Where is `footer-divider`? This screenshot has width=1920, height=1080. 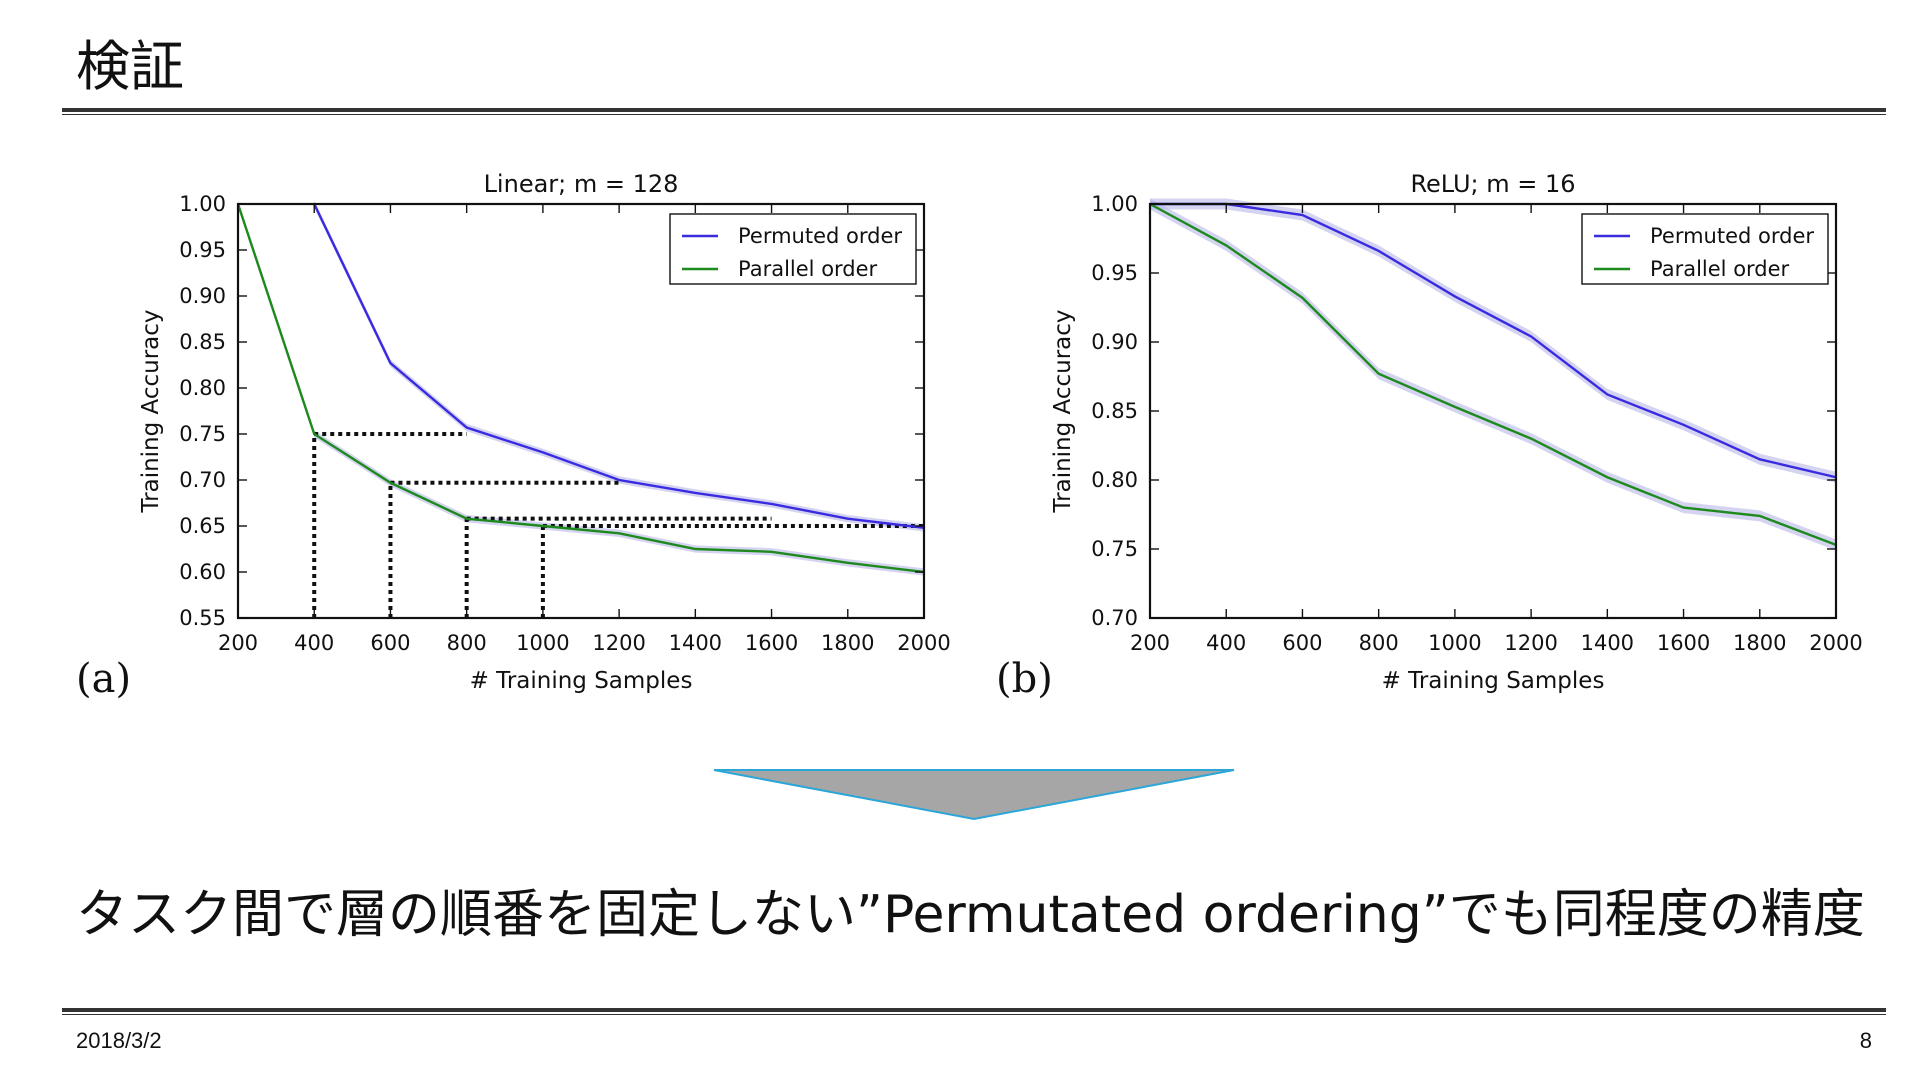 footer-divider is located at coordinates (974, 1011).